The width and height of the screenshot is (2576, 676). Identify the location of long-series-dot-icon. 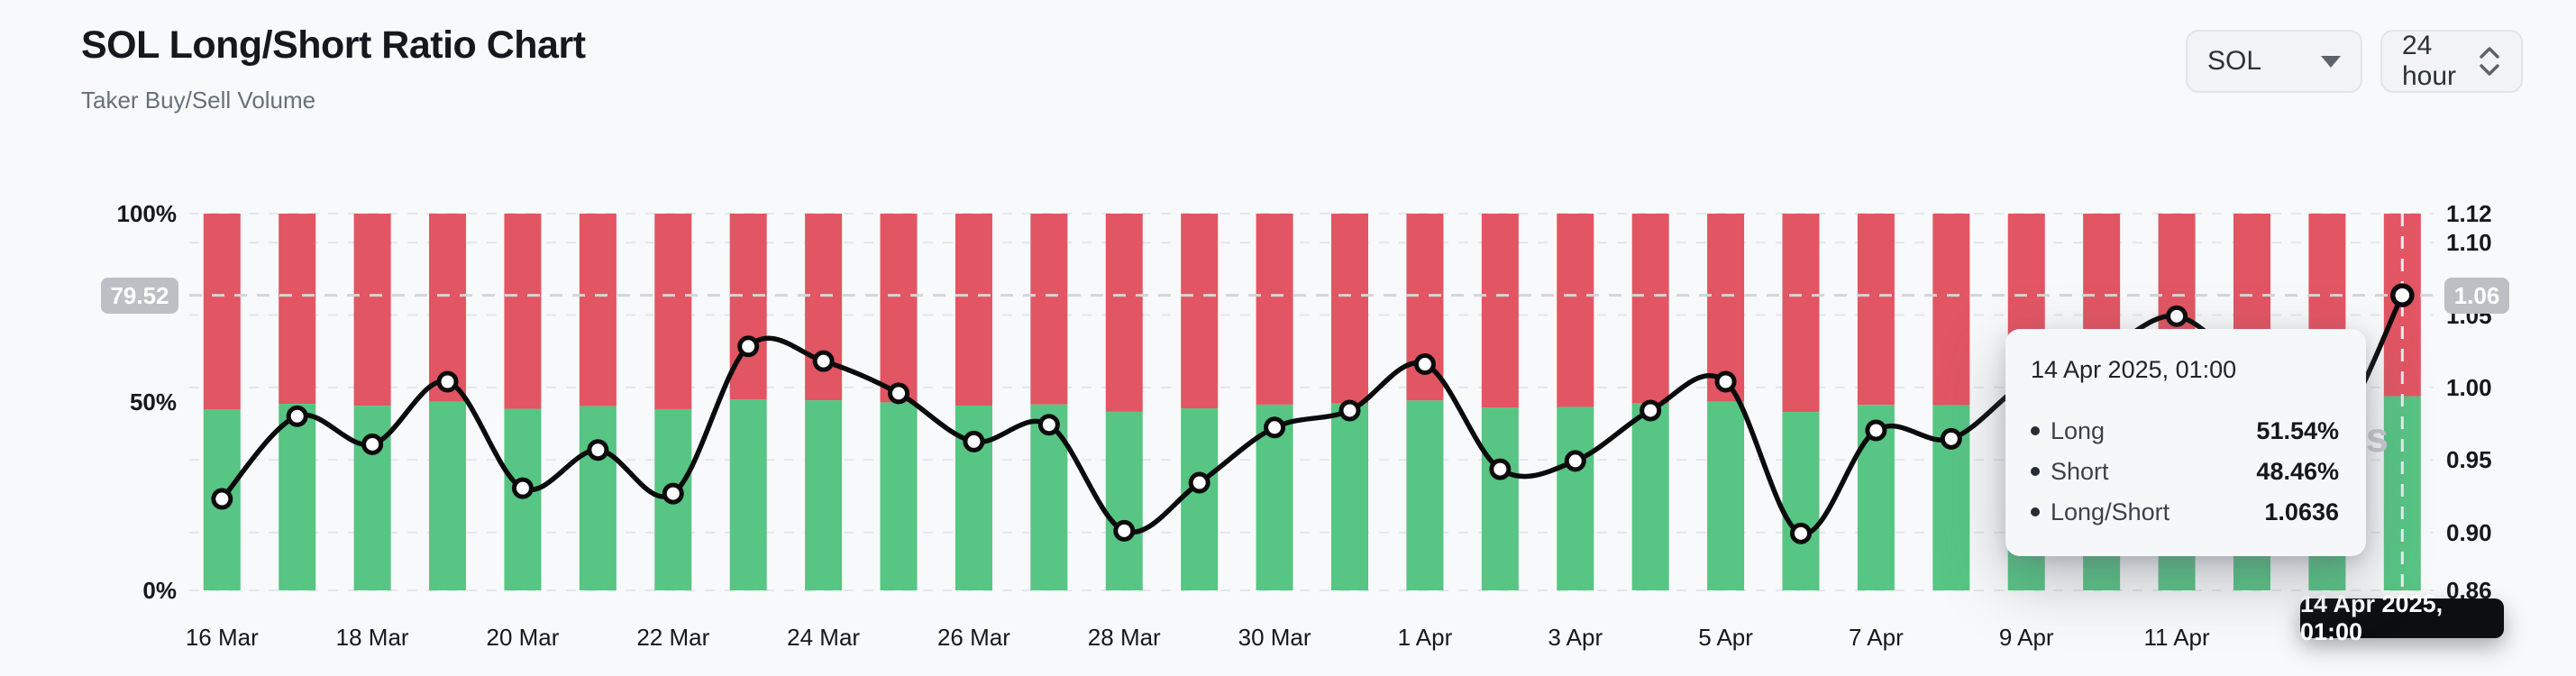
(2036, 430).